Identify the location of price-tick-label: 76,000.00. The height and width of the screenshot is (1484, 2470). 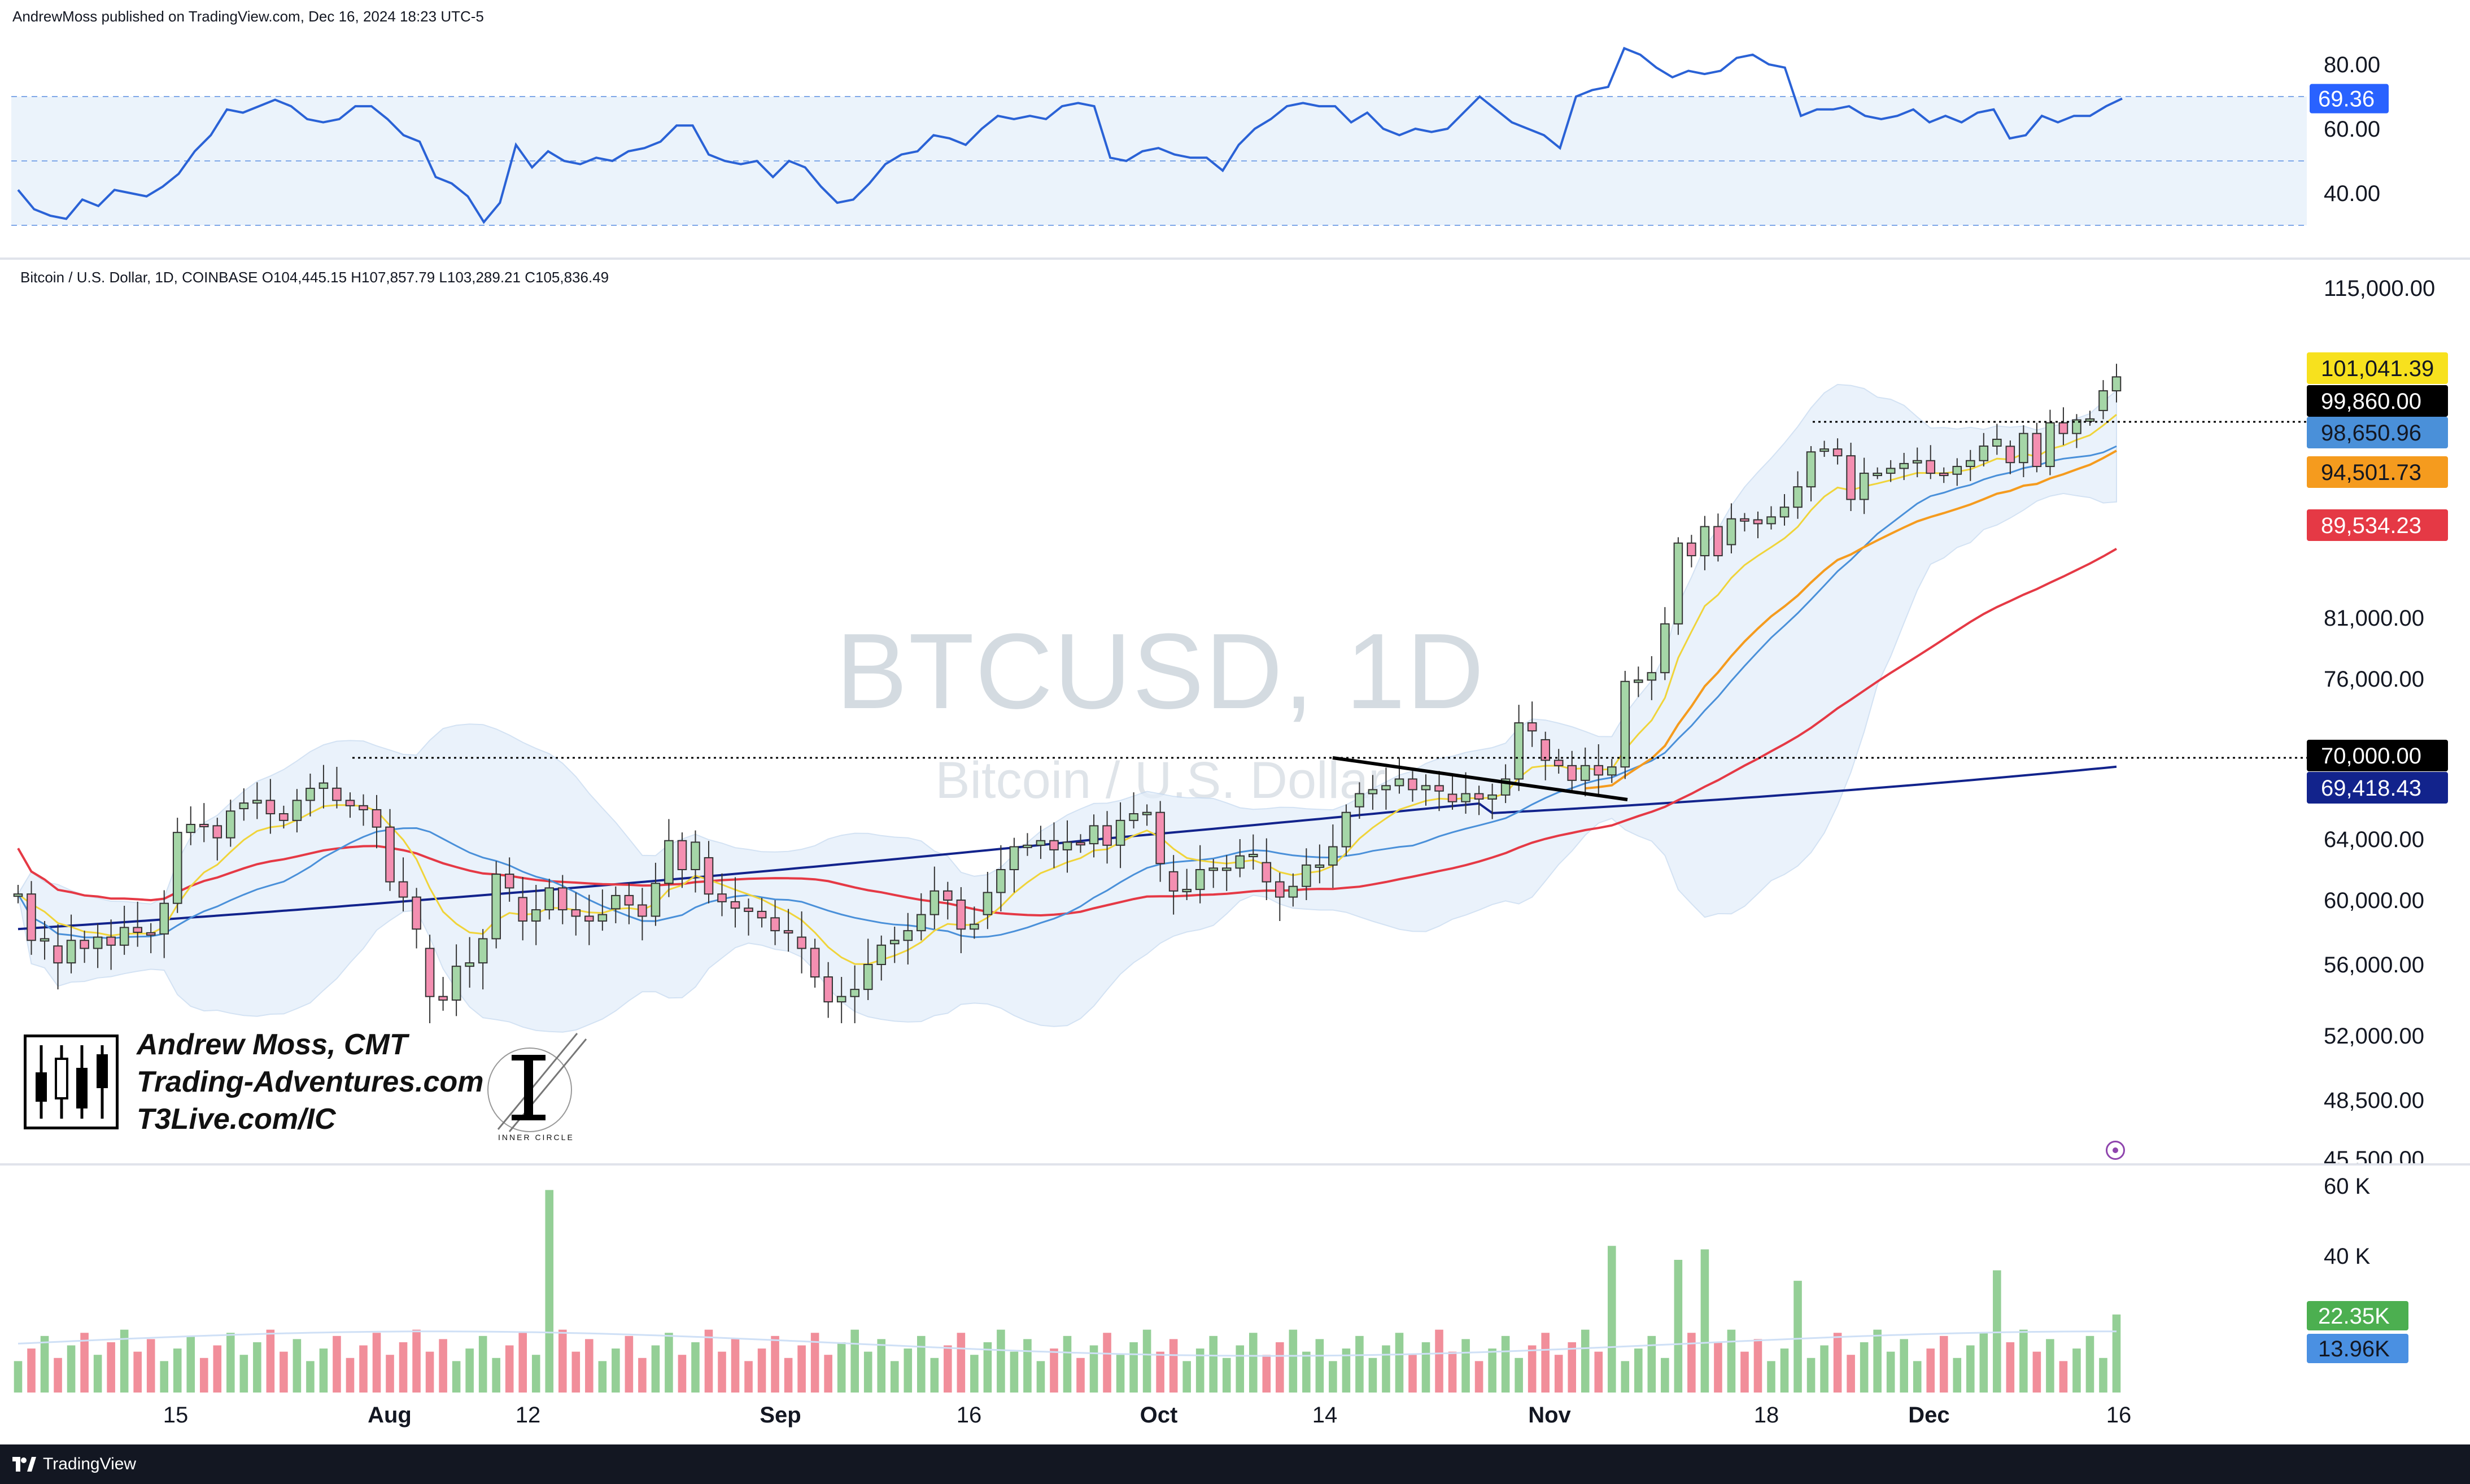
(2374, 679).